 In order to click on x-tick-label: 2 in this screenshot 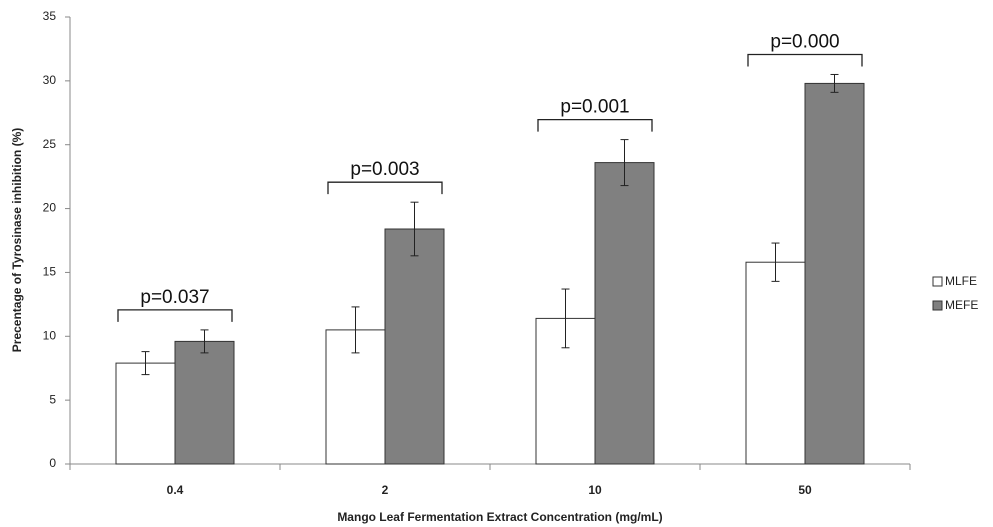, I will do `click(385, 490)`.